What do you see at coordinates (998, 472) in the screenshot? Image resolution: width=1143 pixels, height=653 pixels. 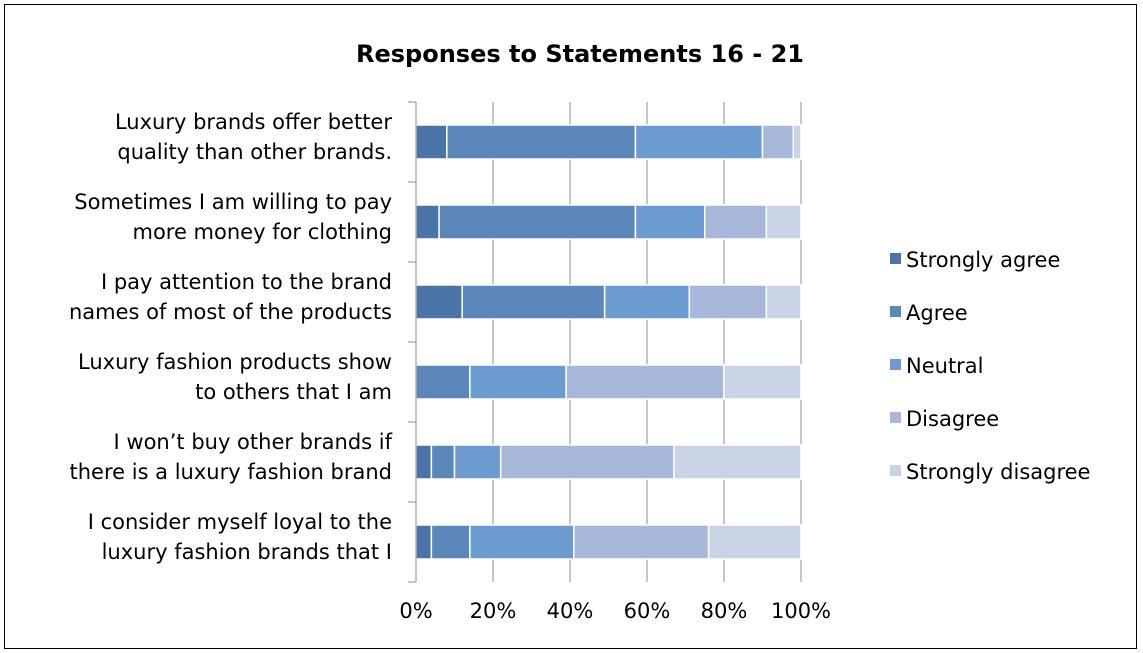 I see `legend-label: Strongly disagree` at bounding box center [998, 472].